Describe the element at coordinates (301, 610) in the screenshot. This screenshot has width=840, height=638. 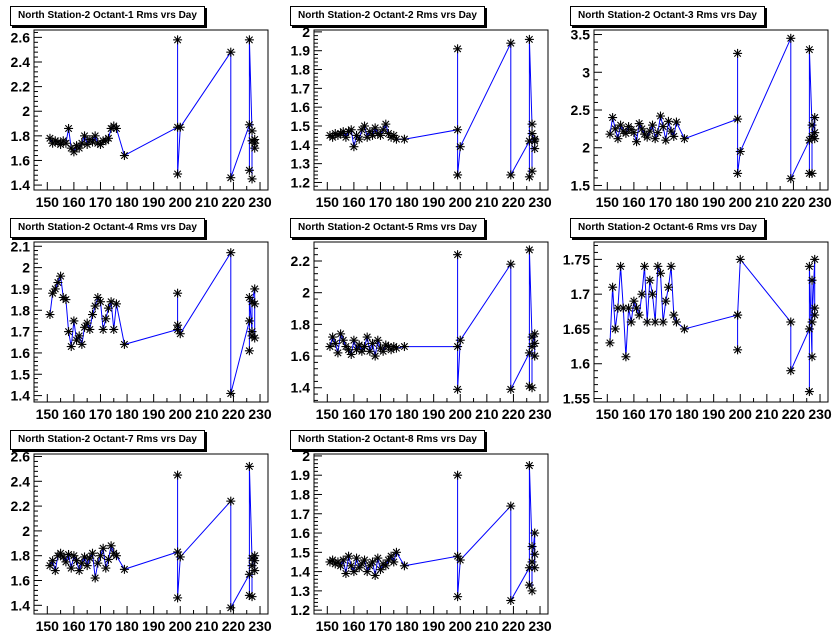
I see `y-tick-label: 1.2` at that location.